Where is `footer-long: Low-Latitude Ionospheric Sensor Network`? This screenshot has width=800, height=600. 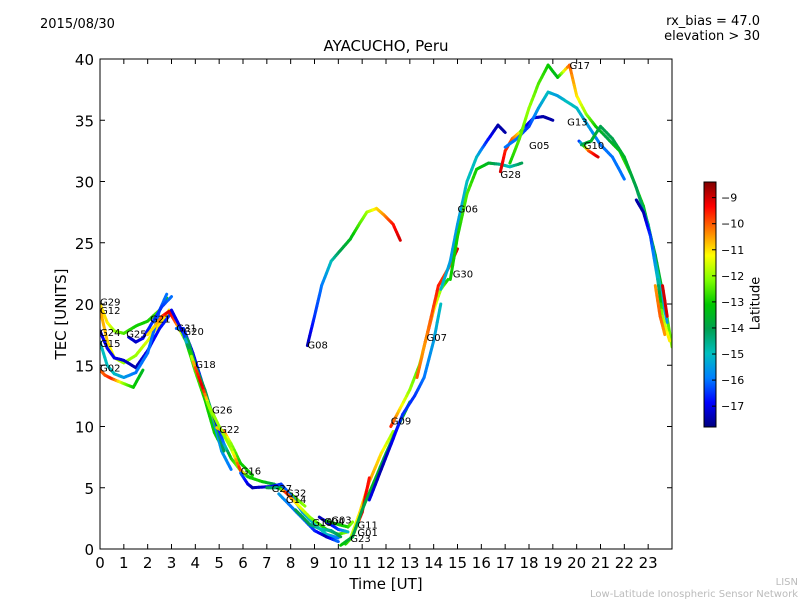
footer-long: Low-Latitude Ionospheric Sensor Network is located at coordinates (694, 594).